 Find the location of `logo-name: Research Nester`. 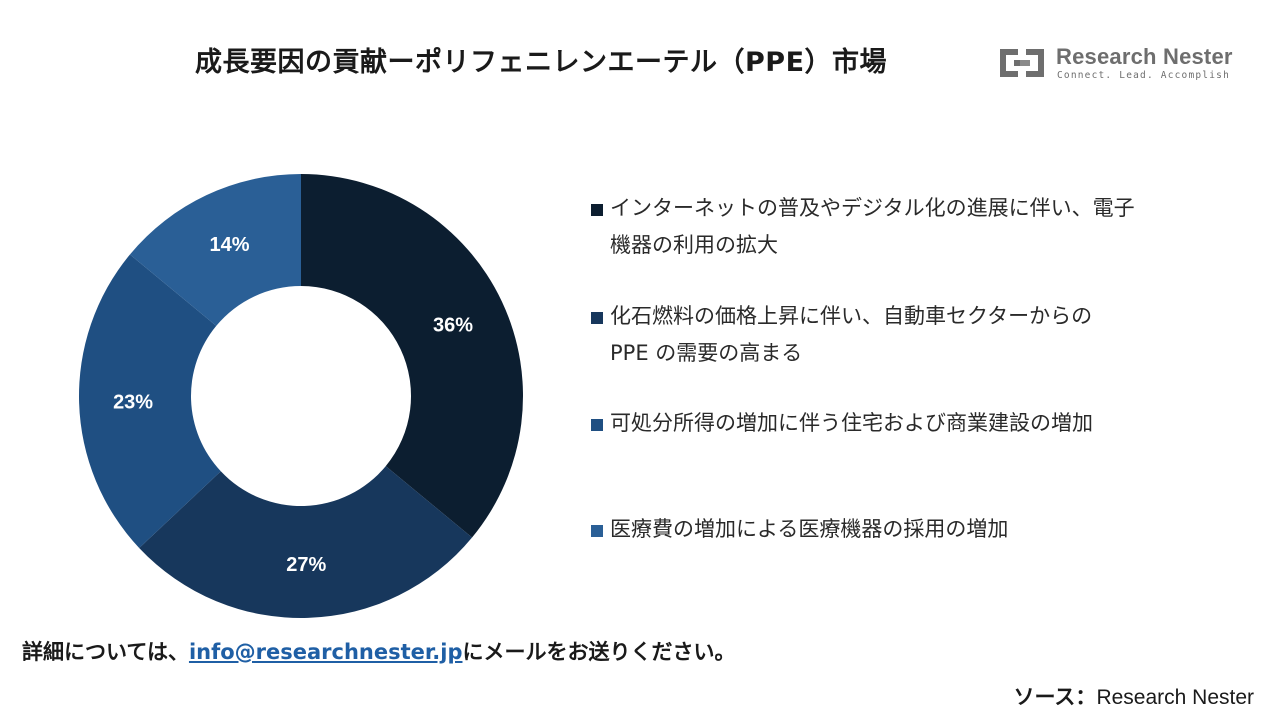

logo-name: Research Nester is located at coordinates (1144, 56).